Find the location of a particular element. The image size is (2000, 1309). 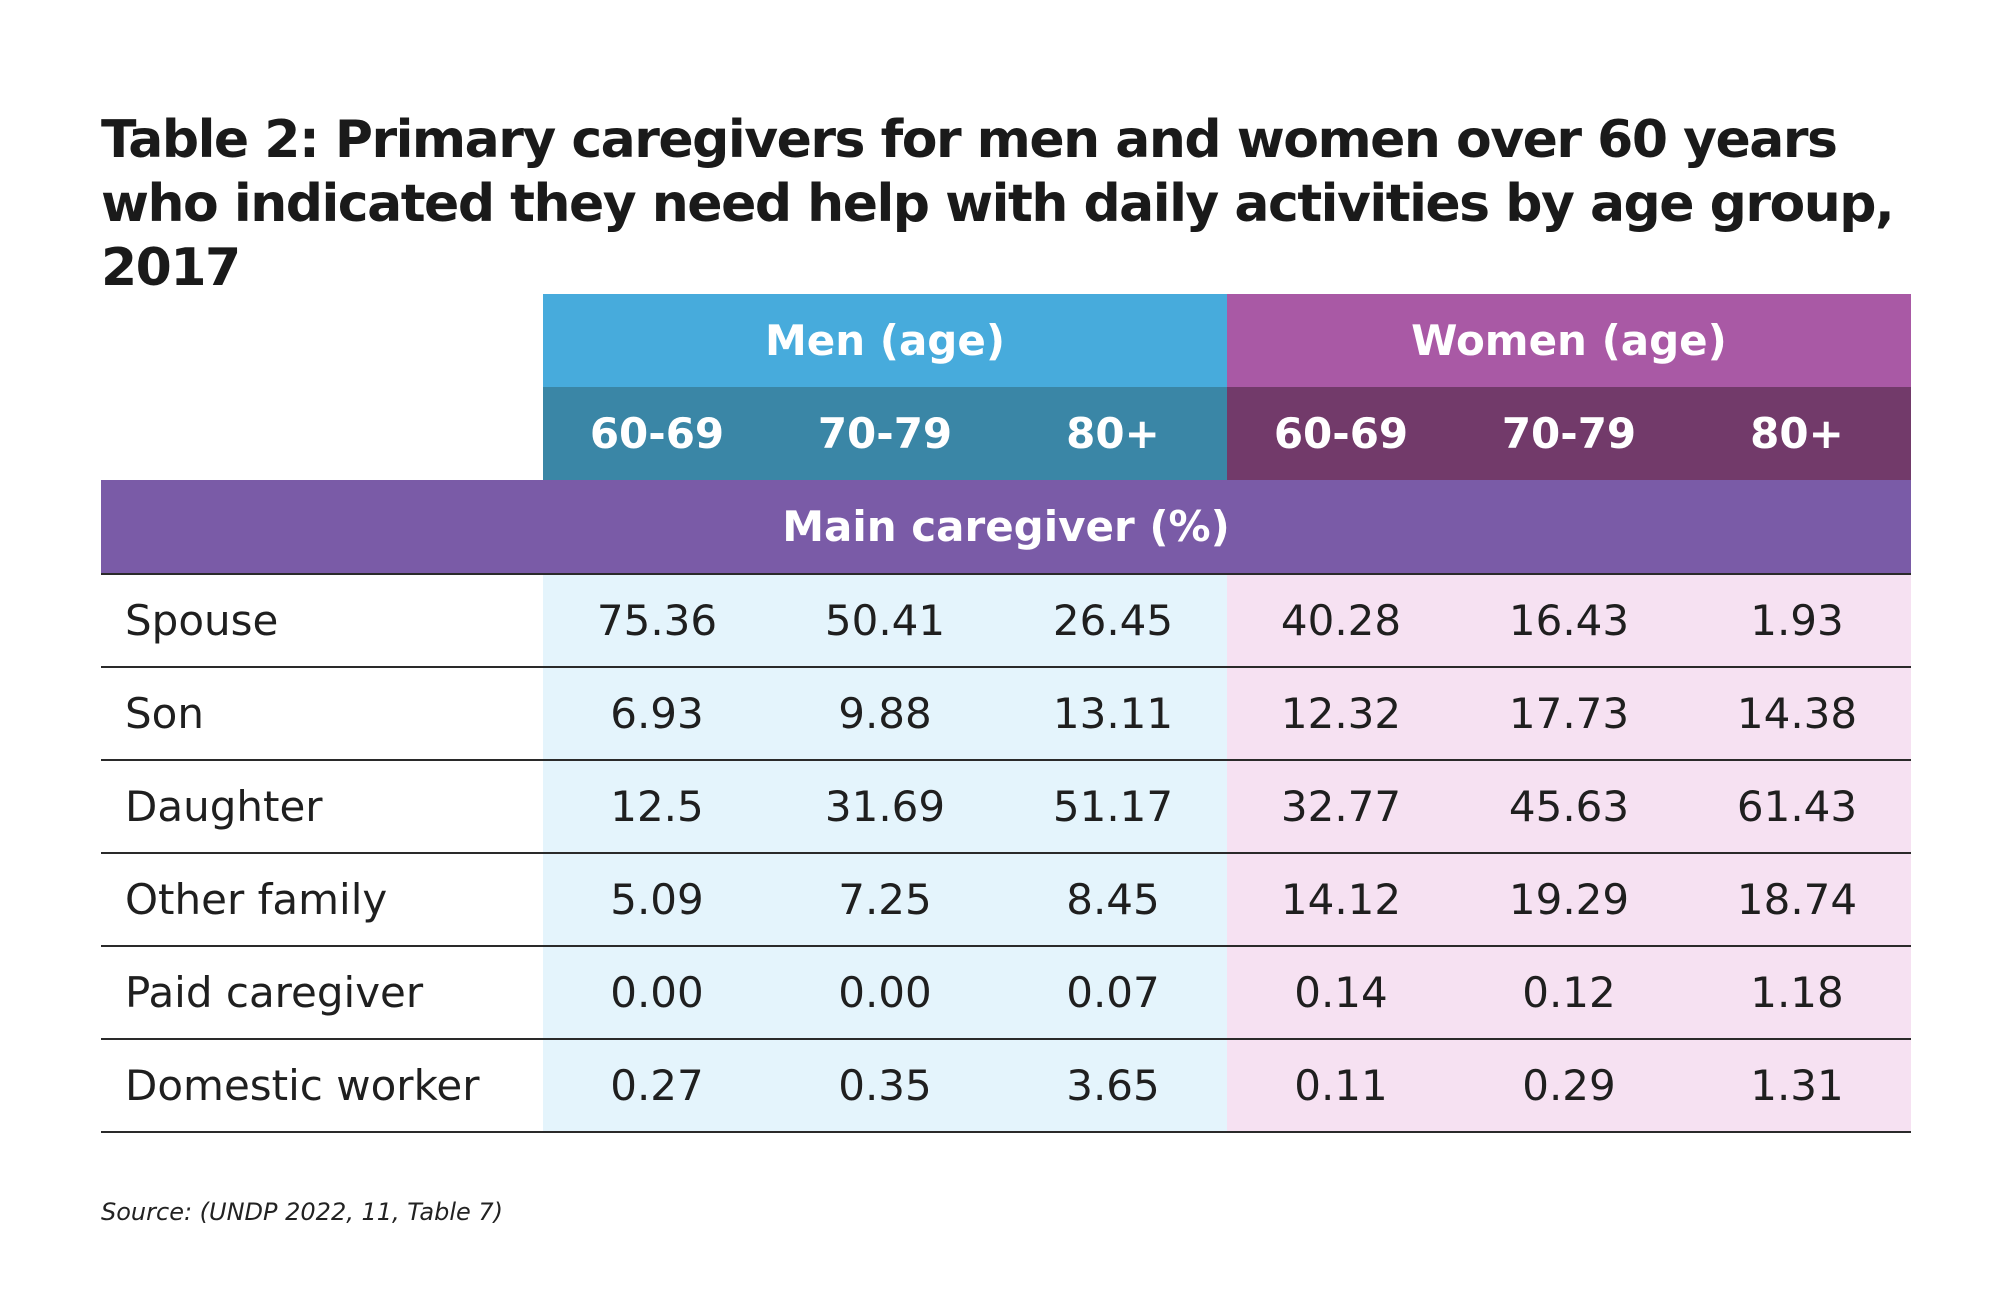

row-label: Domestic worker is located at coordinates (322, 1085).